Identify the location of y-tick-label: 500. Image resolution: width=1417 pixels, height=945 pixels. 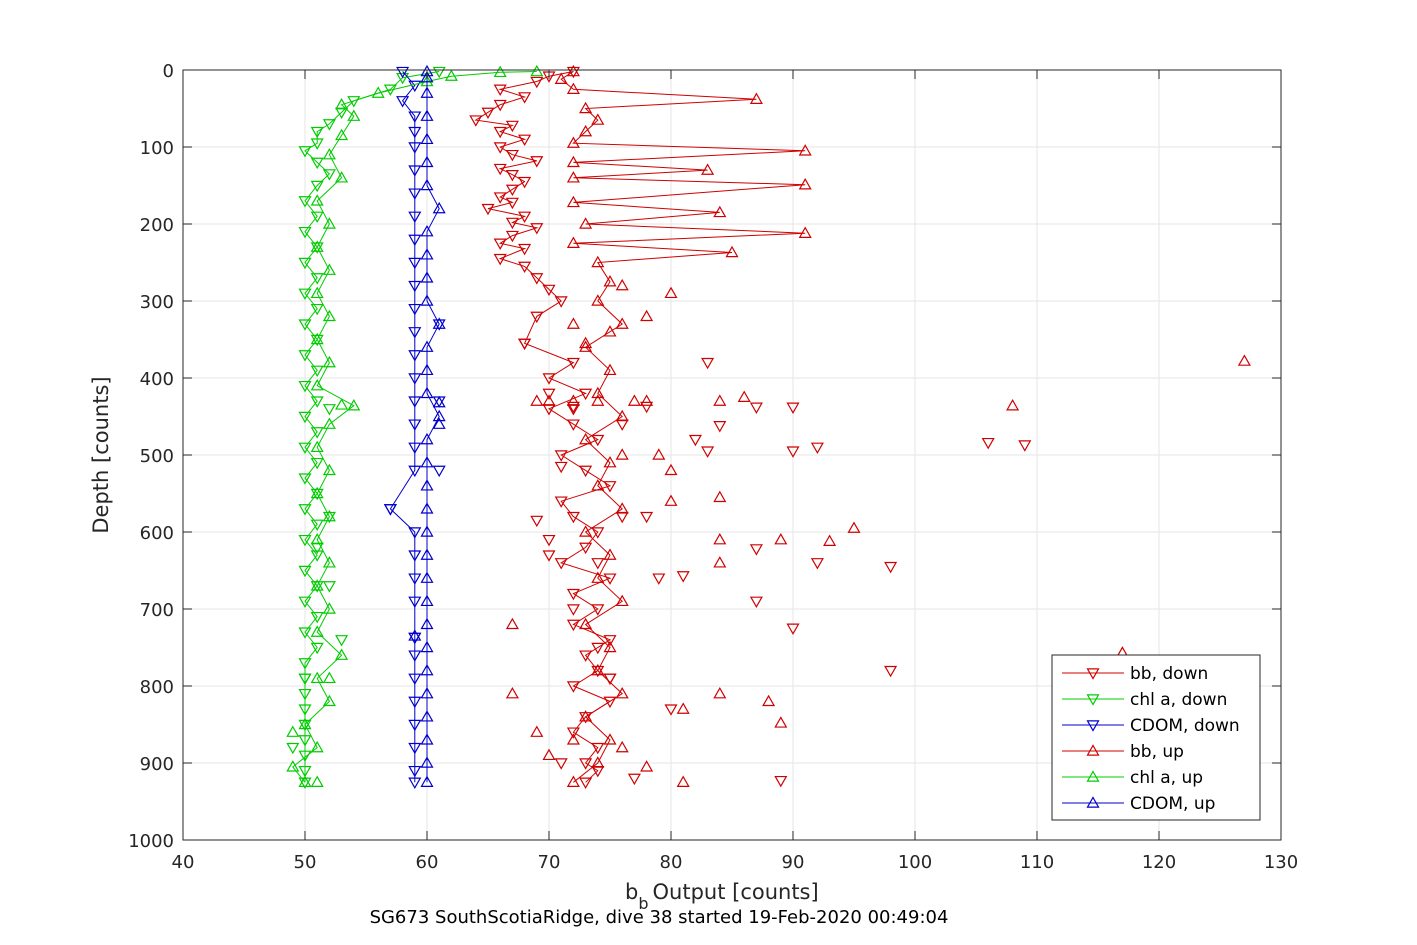
(157, 456).